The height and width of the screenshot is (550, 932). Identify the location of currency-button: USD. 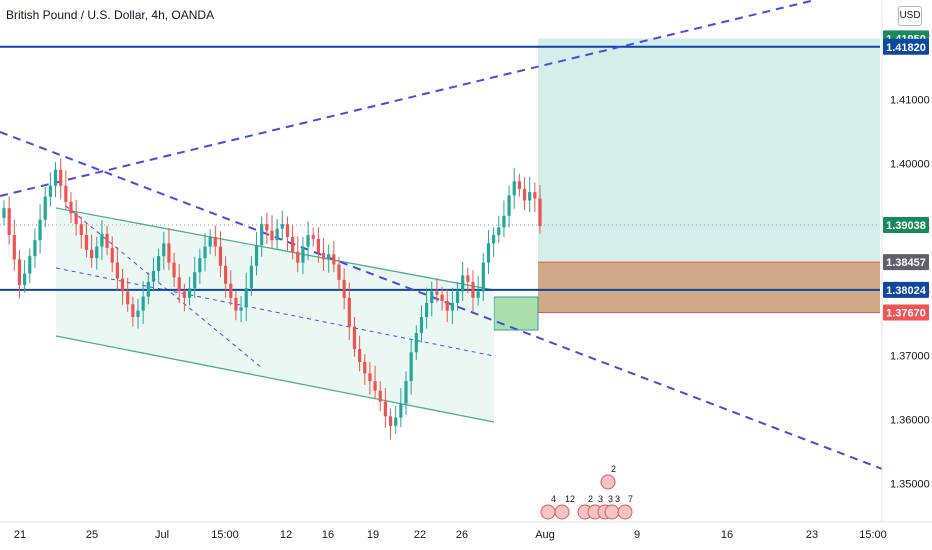
(910, 16).